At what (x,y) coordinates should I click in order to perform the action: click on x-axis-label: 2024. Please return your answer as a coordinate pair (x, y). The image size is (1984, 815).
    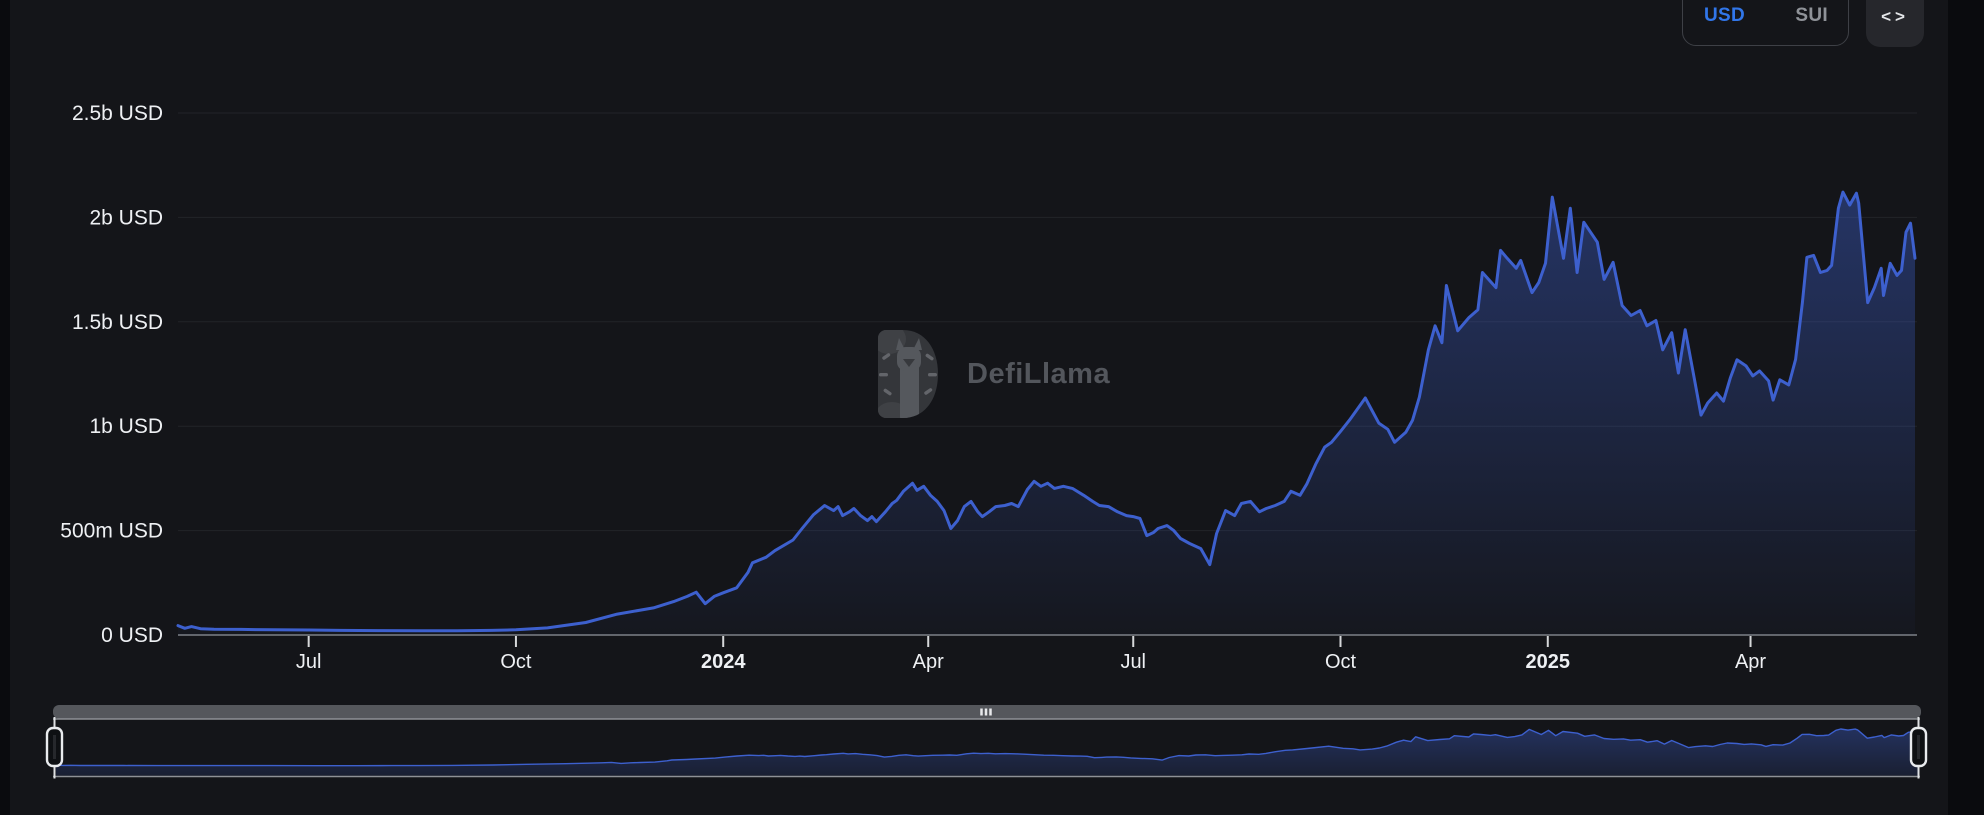
    Looking at the image, I should click on (723, 662).